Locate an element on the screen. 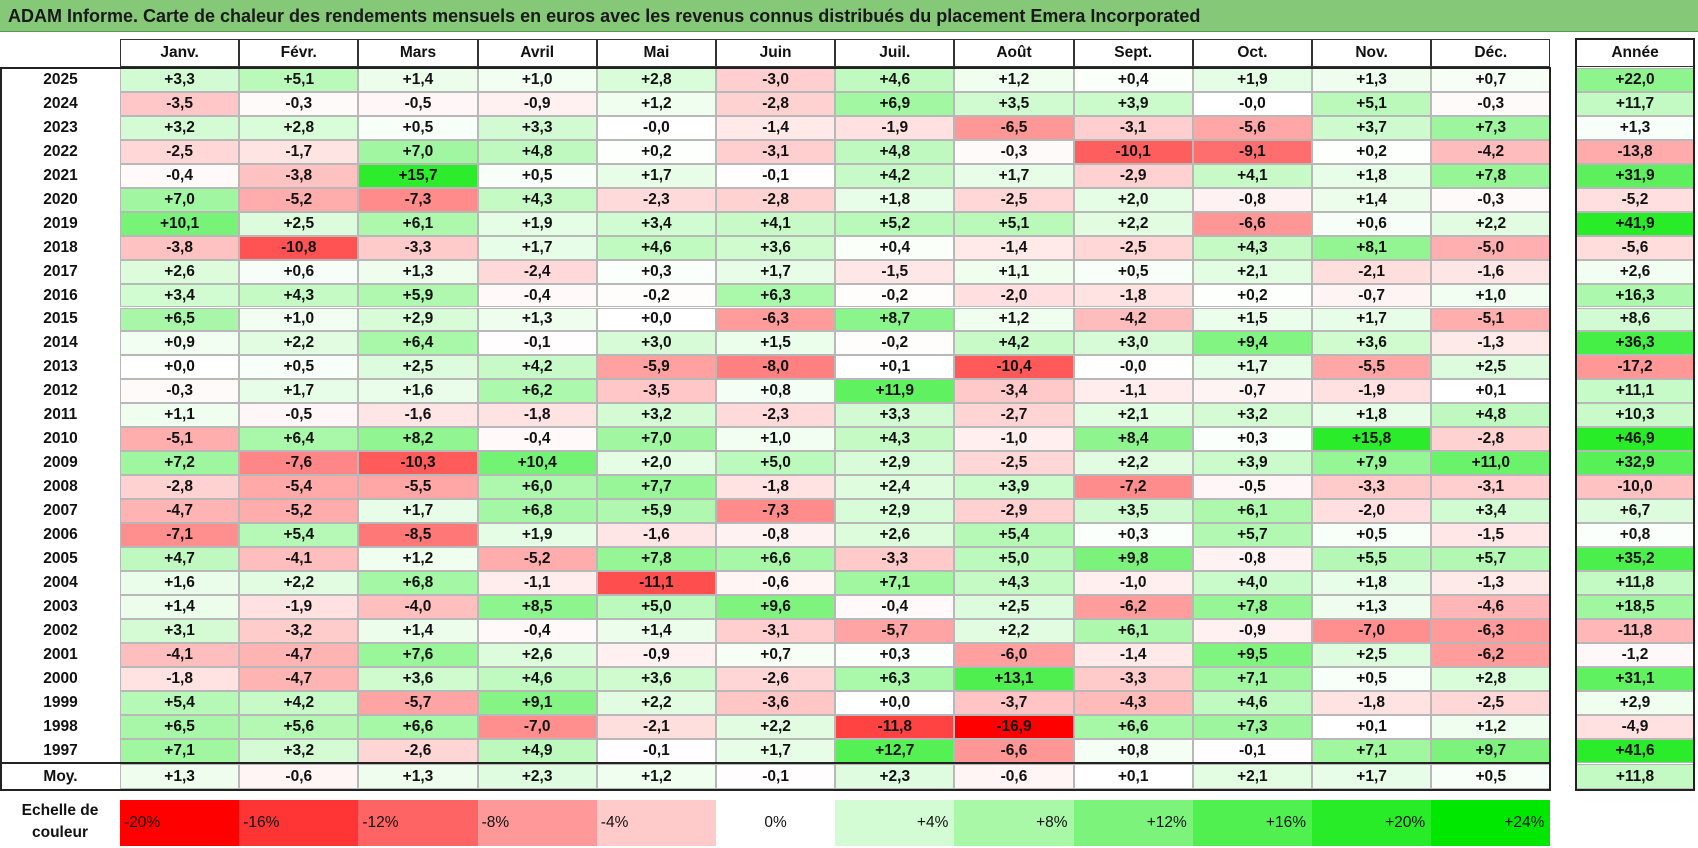 Image resolution: width=1698 pixels, height=848 pixels. heatmap-cell: -0,6 is located at coordinates (776, 582).